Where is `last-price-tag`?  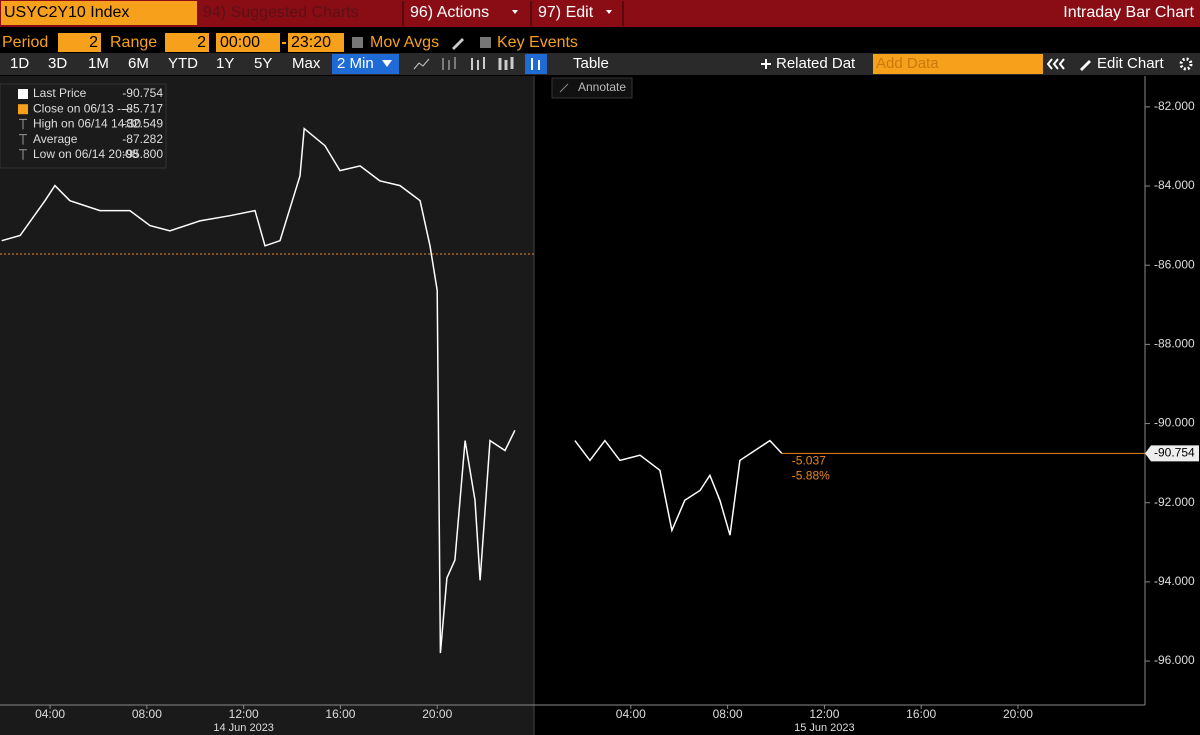 last-price-tag is located at coordinates (1172, 453).